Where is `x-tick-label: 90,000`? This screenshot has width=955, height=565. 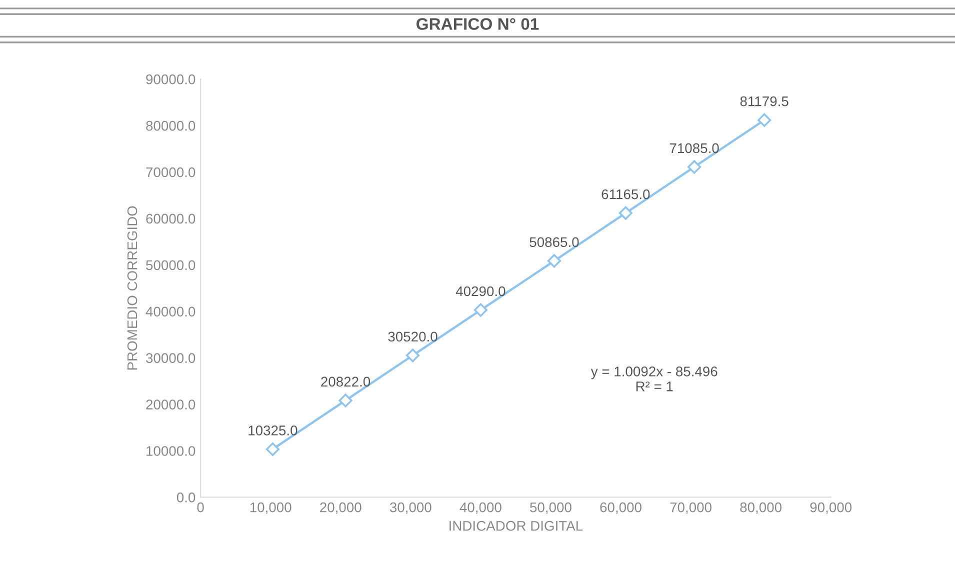 x-tick-label: 90,000 is located at coordinates (831, 508).